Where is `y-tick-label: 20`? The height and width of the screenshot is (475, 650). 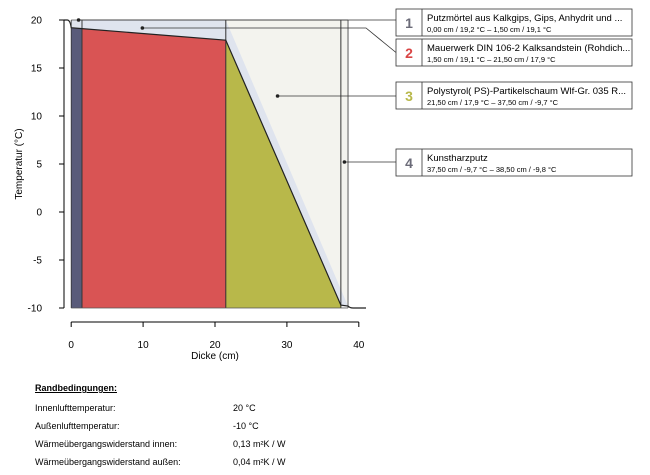 y-tick-label: 20 is located at coordinates (37, 21).